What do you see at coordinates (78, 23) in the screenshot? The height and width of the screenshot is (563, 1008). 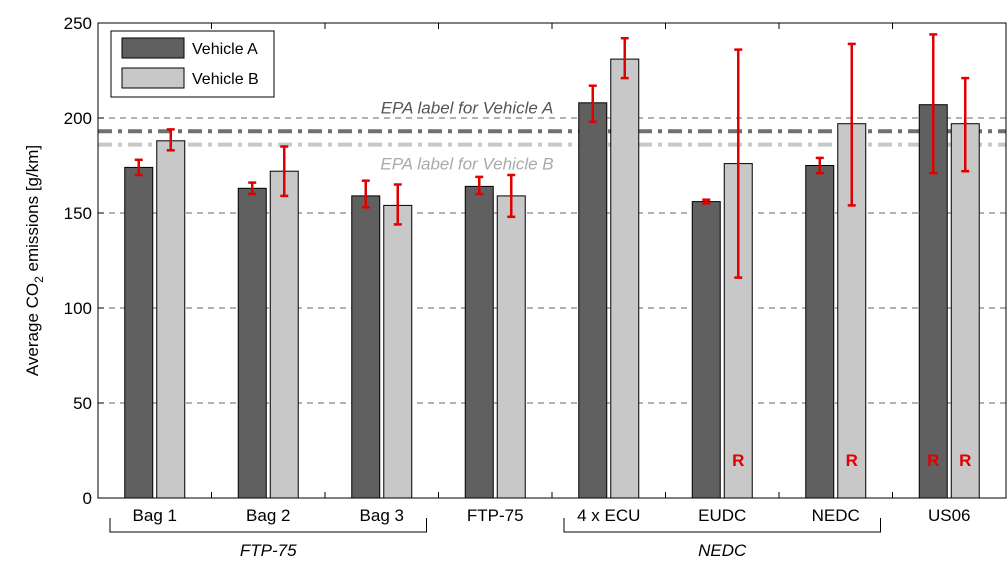 I see `y-tick-label: 250` at bounding box center [78, 23].